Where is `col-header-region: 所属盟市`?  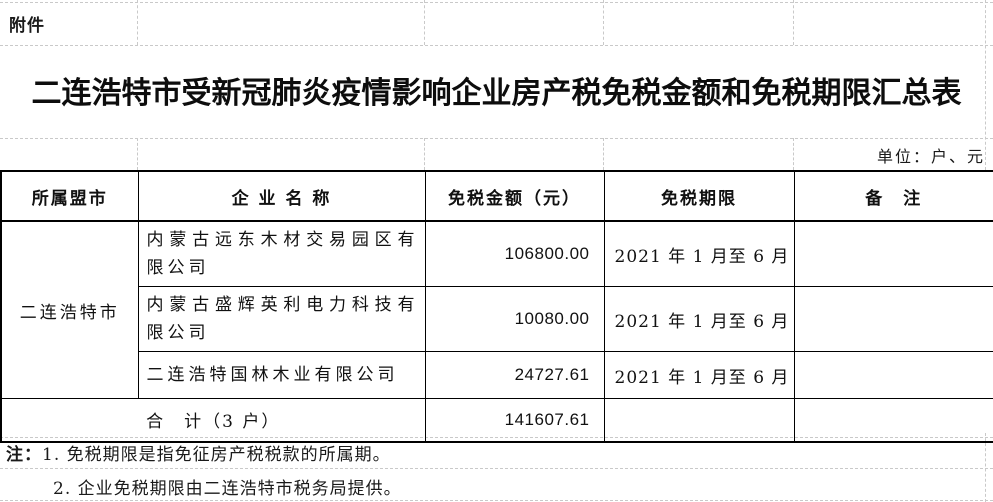
col-header-region: 所属盟市 is located at coordinates (69, 196).